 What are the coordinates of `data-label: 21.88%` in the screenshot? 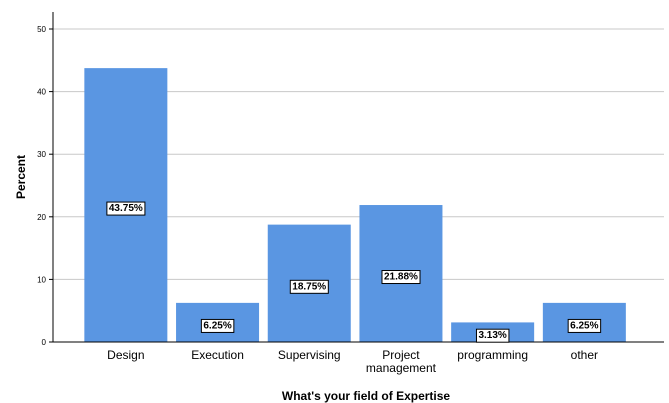 It's located at (401, 277).